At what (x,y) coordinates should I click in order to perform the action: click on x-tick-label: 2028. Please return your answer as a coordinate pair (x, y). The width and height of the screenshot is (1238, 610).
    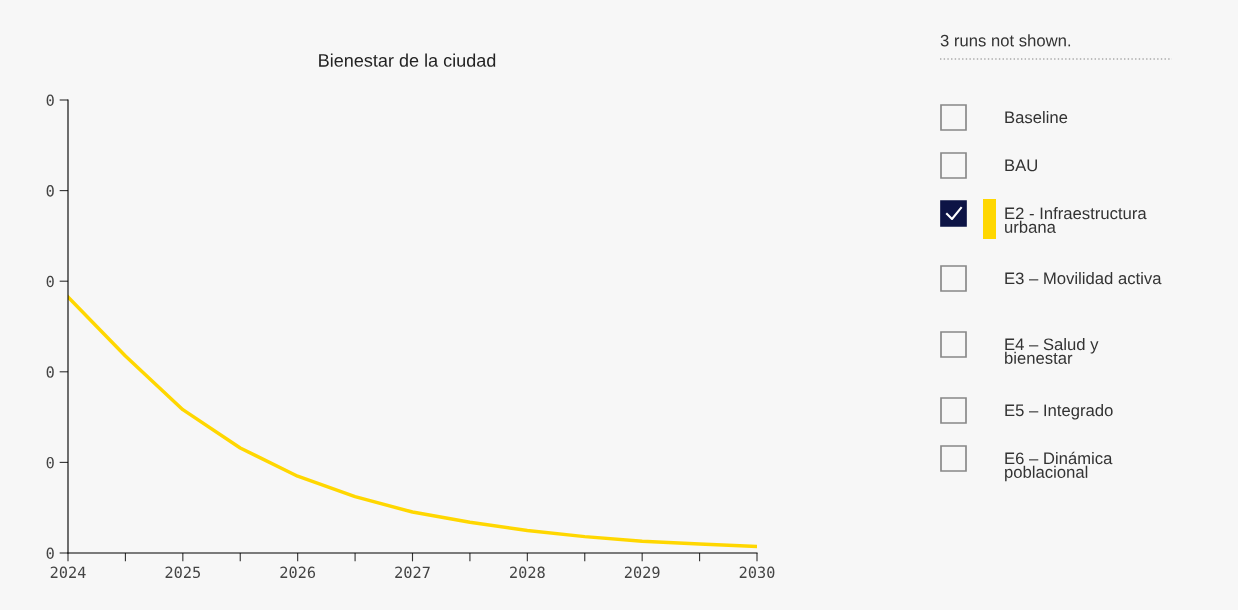
    Looking at the image, I should click on (527, 572).